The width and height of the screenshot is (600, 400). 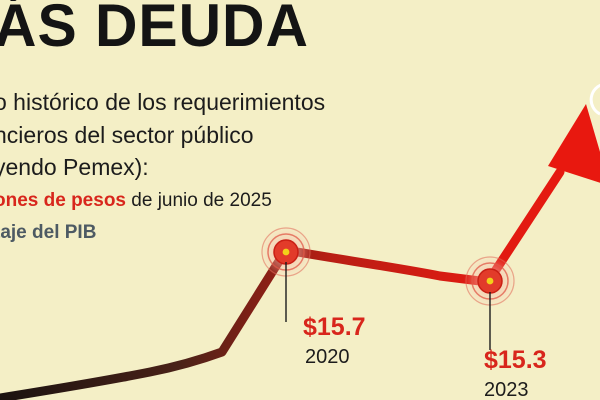 I want to click on value-label-2023: $15.3, so click(x=515, y=360).